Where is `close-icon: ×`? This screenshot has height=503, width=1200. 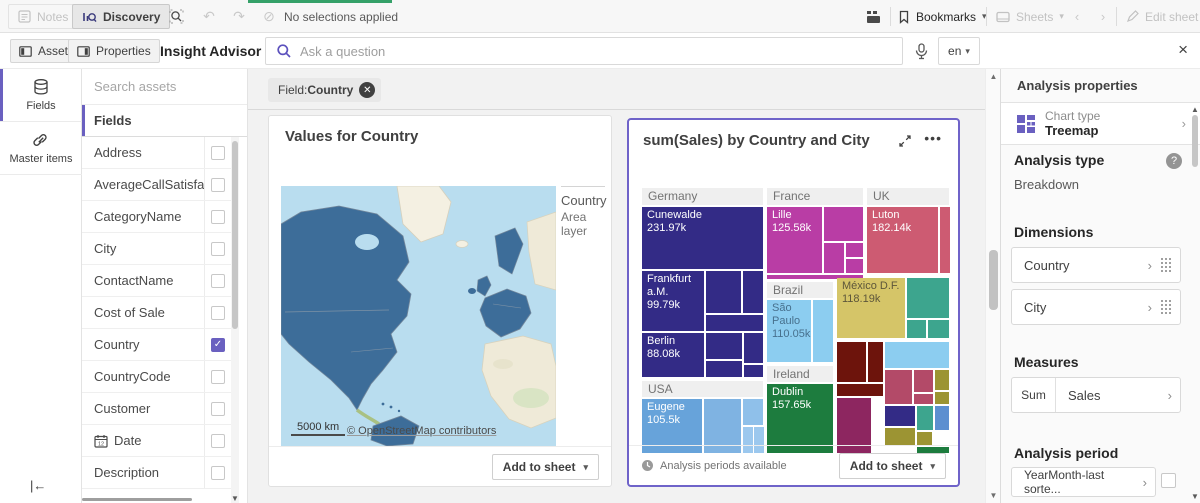
close-icon: × is located at coordinates (1183, 49).